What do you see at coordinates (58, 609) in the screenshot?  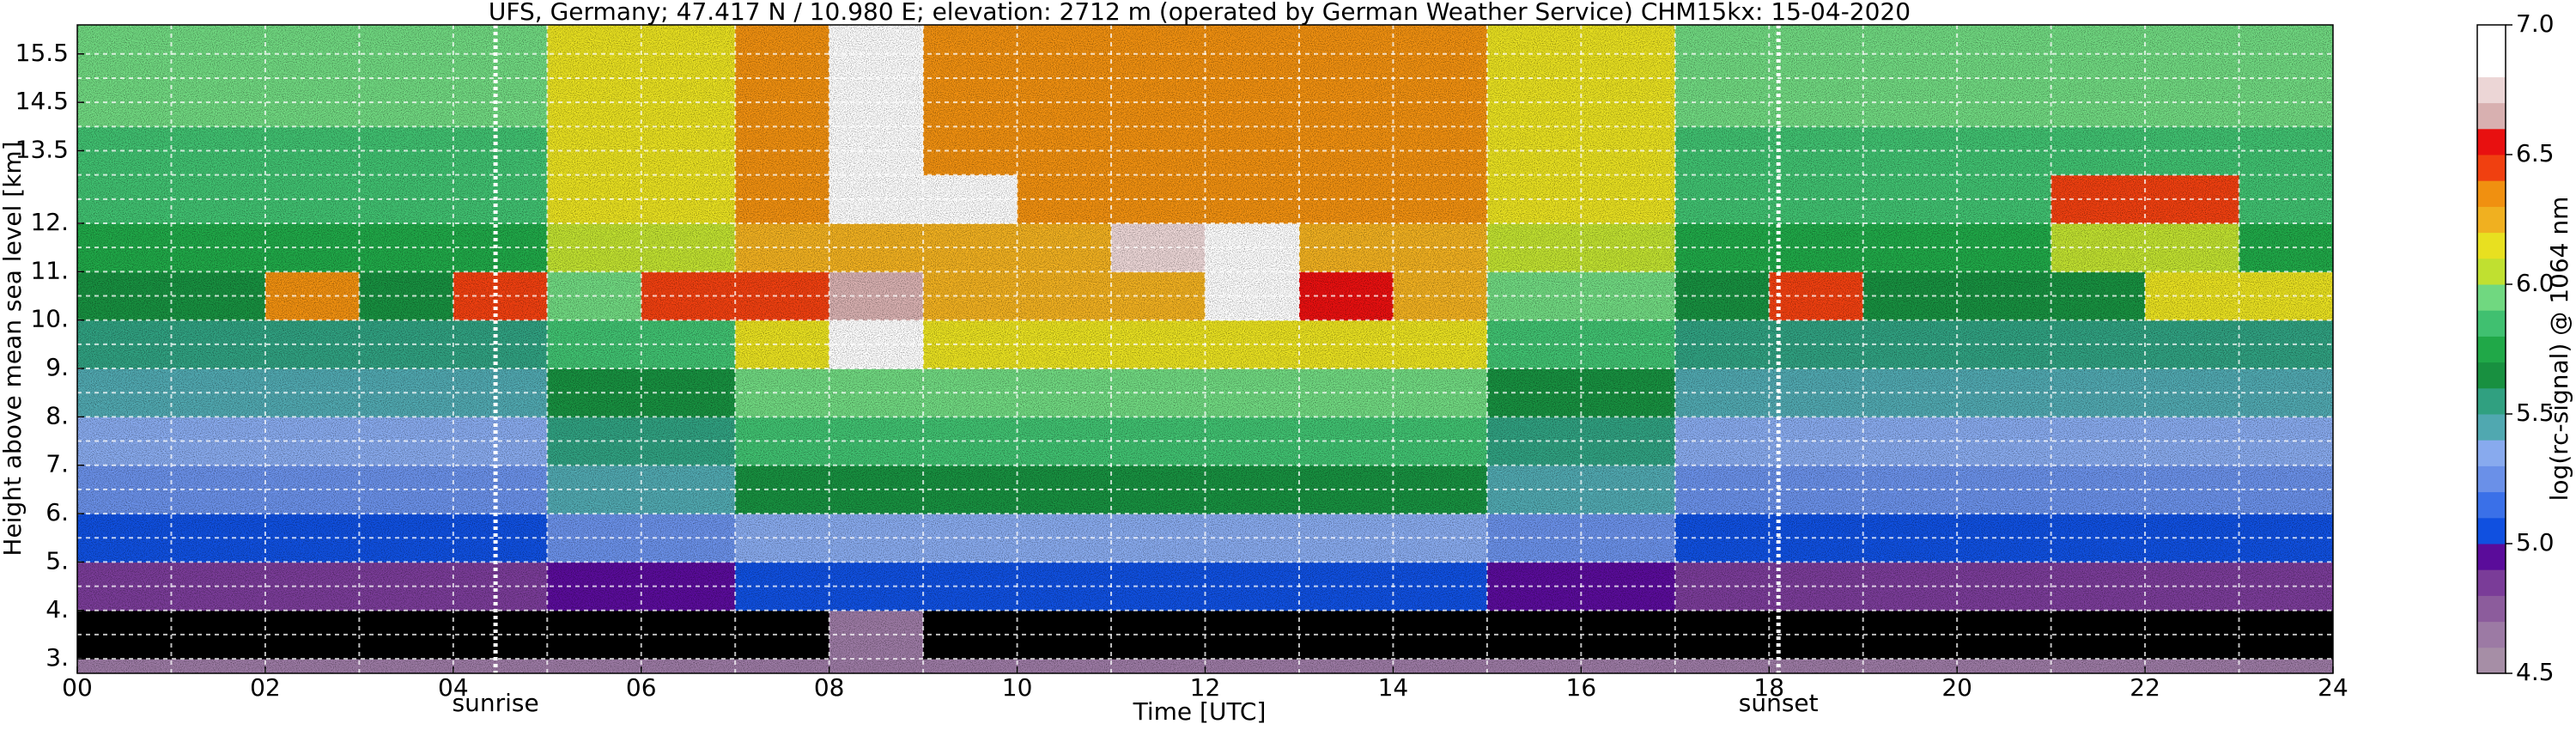 I see `y-tick-label: 4.` at bounding box center [58, 609].